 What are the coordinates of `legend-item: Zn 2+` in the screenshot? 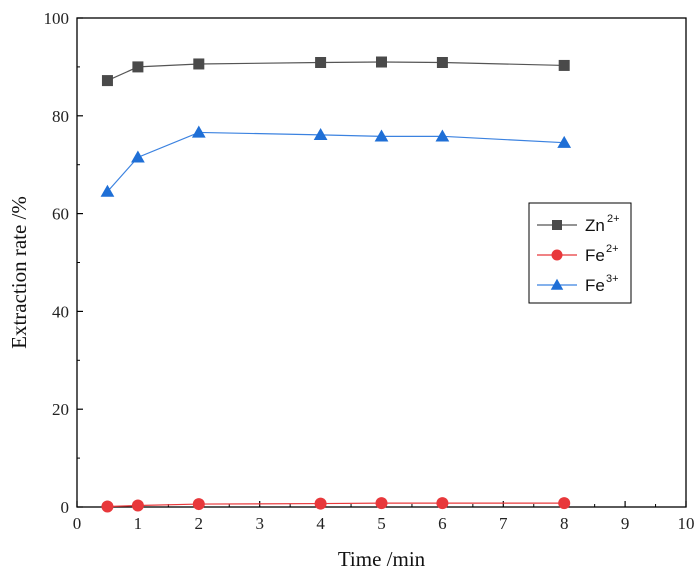 It's located at (578, 224).